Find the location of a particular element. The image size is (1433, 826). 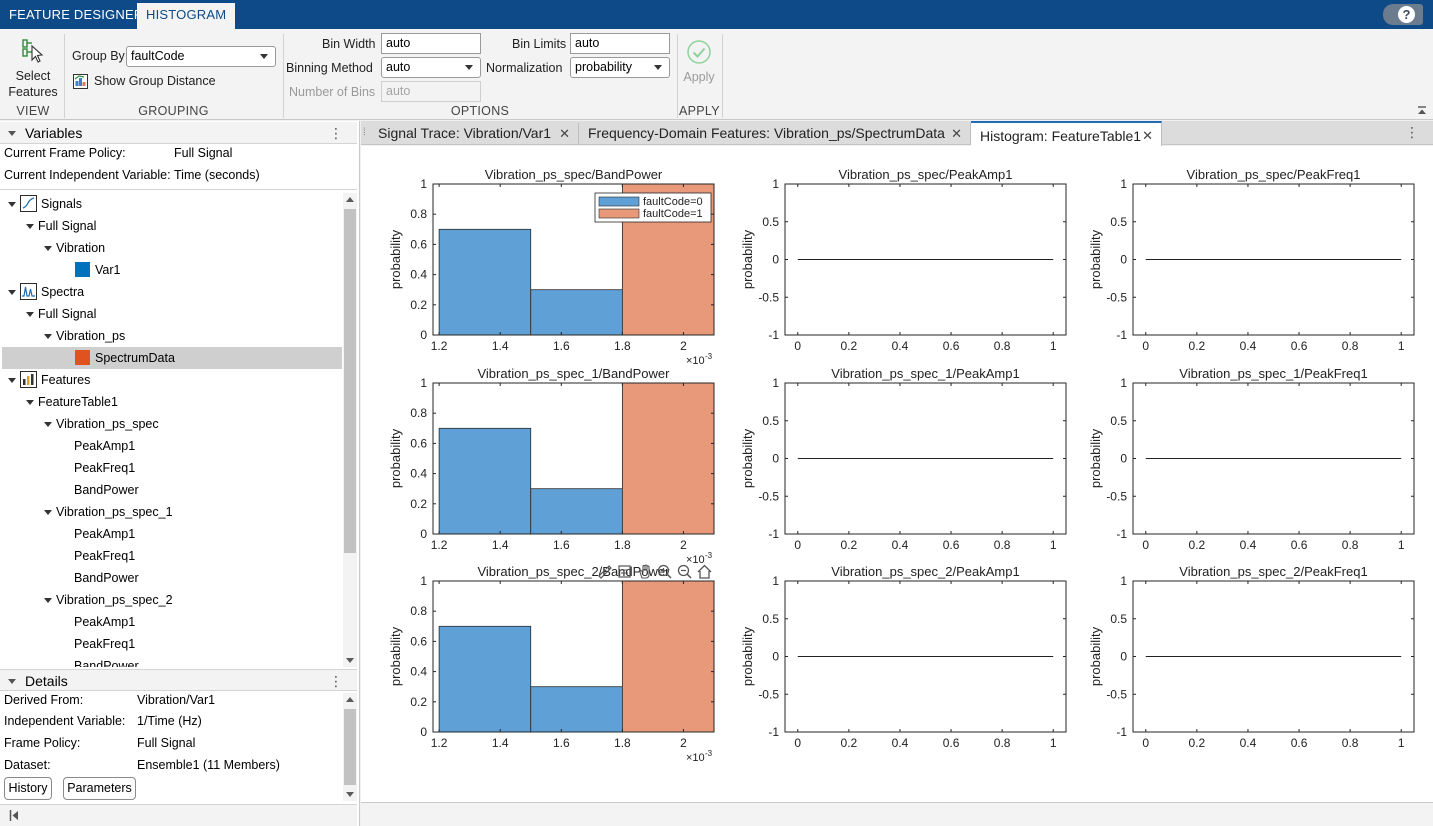

history-button: History is located at coordinates (28, 788).